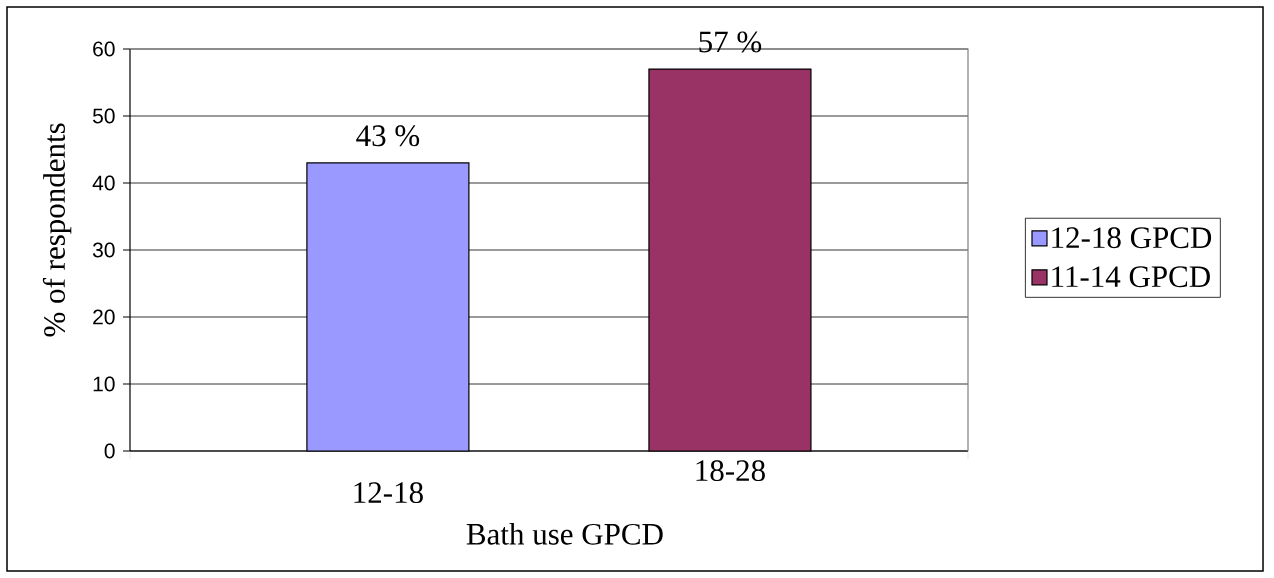 This screenshot has width=1274, height=578. What do you see at coordinates (104, 49) in the screenshot?
I see `y-tick-label: 60` at bounding box center [104, 49].